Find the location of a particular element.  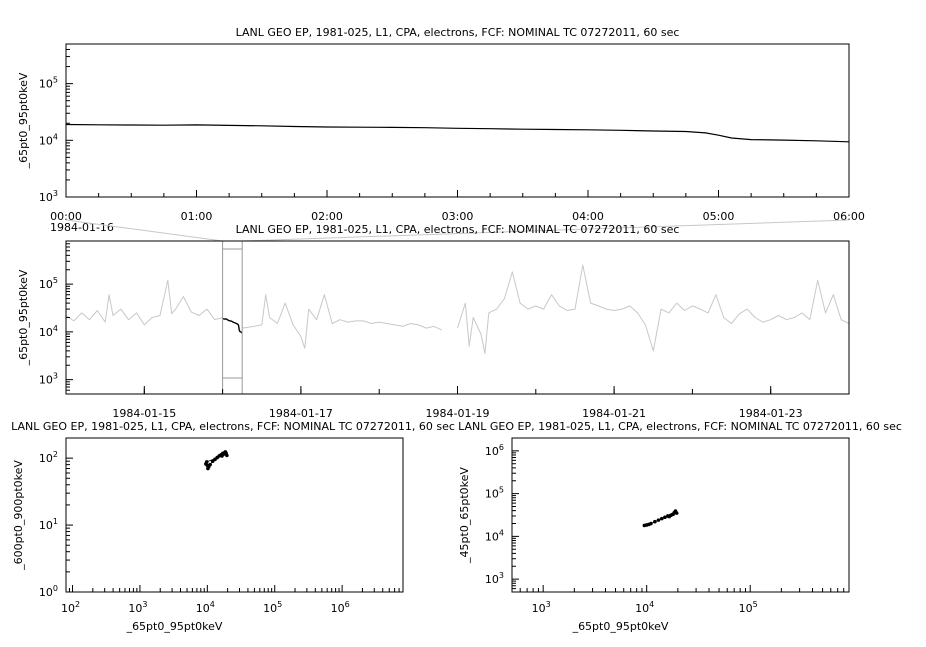

date-label: 1984-01-16 is located at coordinates (82, 227).